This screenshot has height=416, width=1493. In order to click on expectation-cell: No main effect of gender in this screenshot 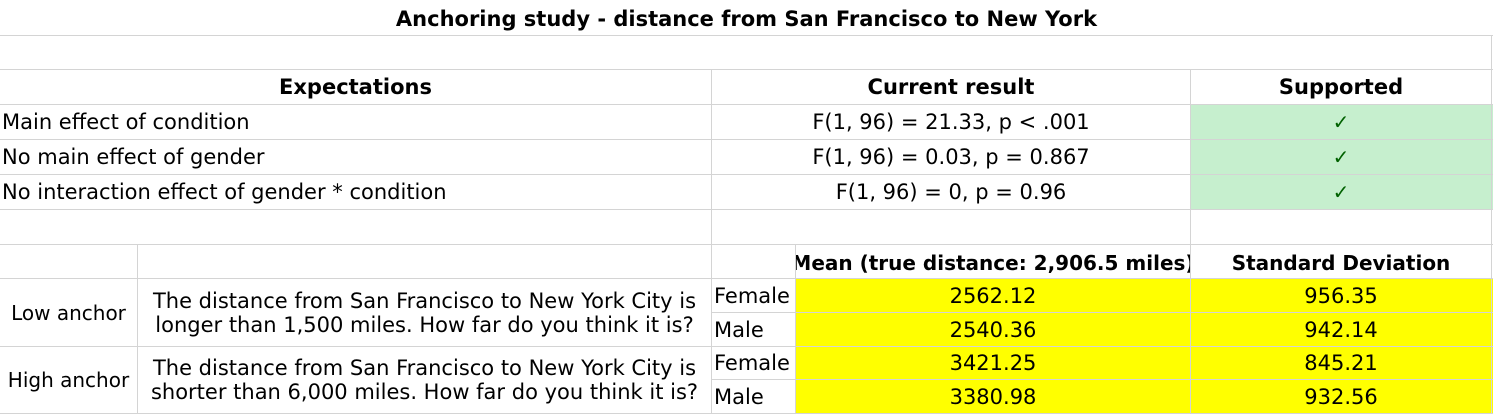, I will do `click(133, 157)`.